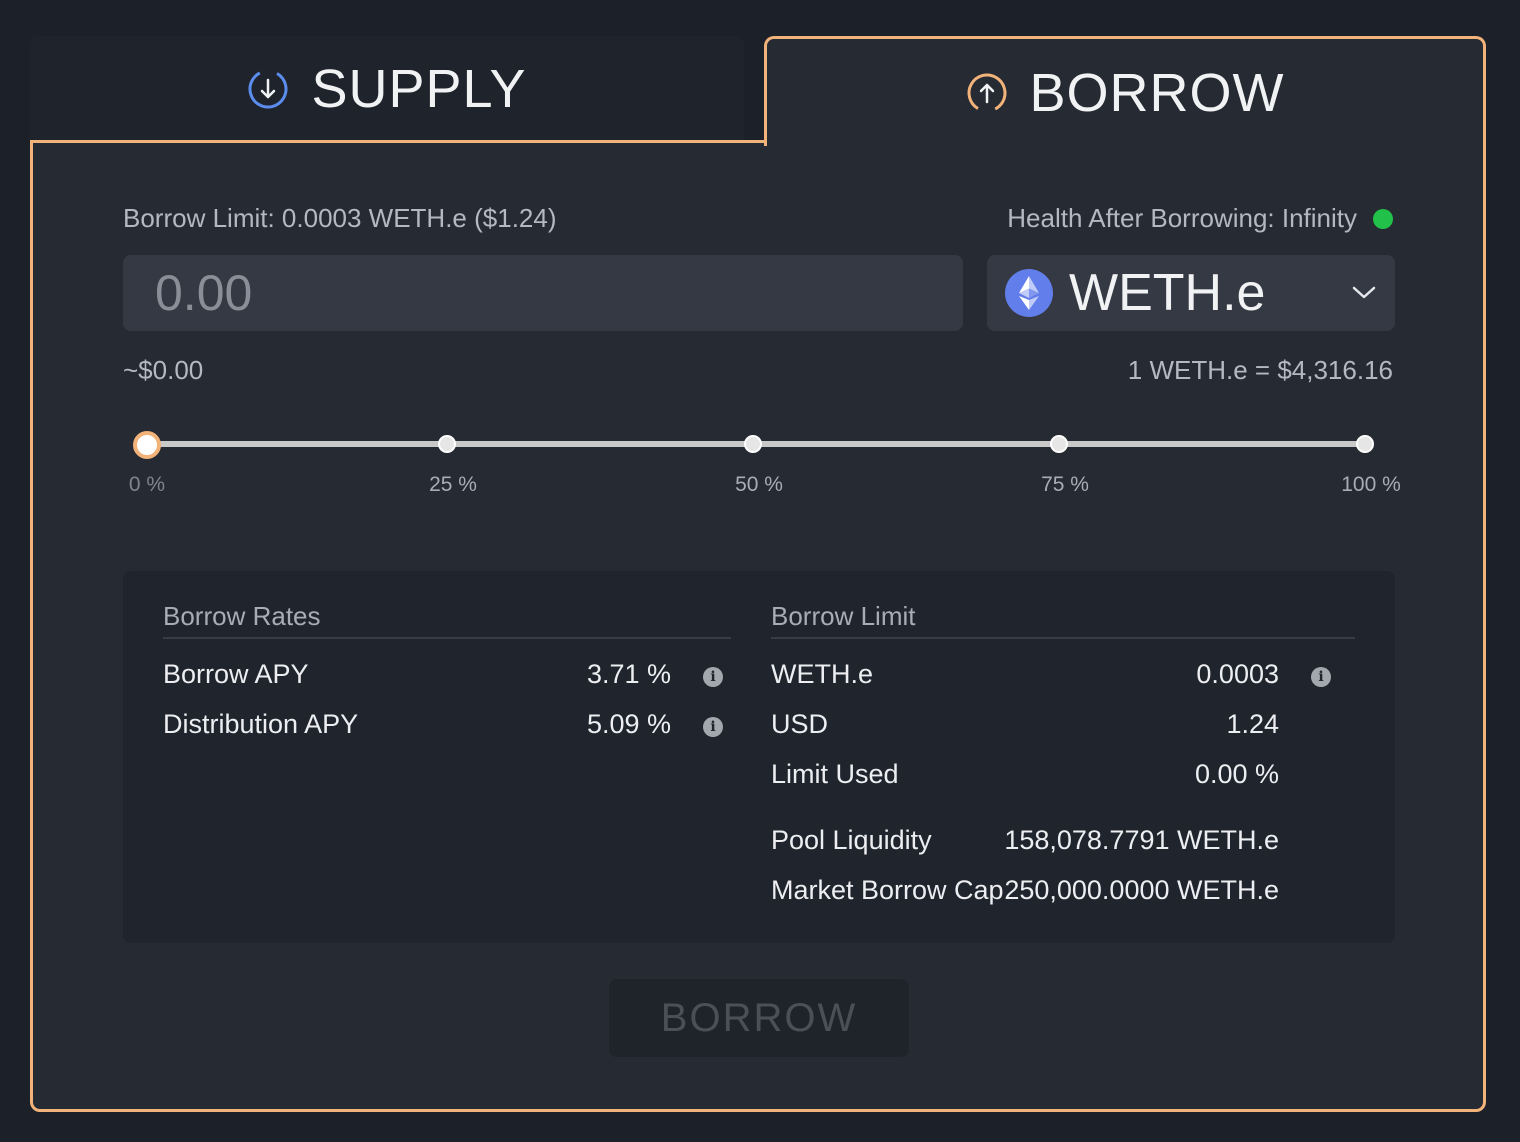 This screenshot has width=1520, height=1142. What do you see at coordinates (1182, 218) in the screenshot?
I see `health-text: Health After Borrowing: Infinity` at bounding box center [1182, 218].